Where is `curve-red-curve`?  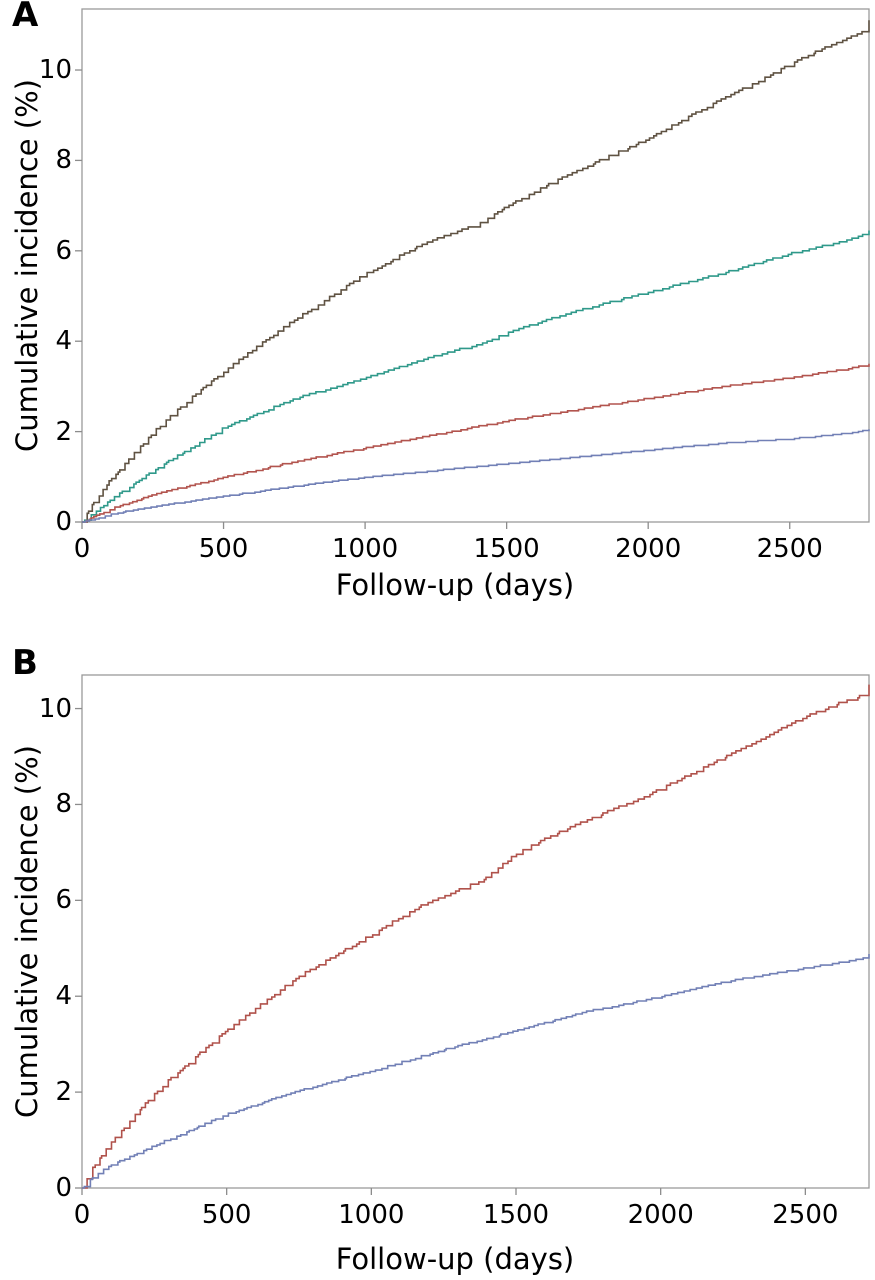
curve-red-curve is located at coordinates (476, 443).